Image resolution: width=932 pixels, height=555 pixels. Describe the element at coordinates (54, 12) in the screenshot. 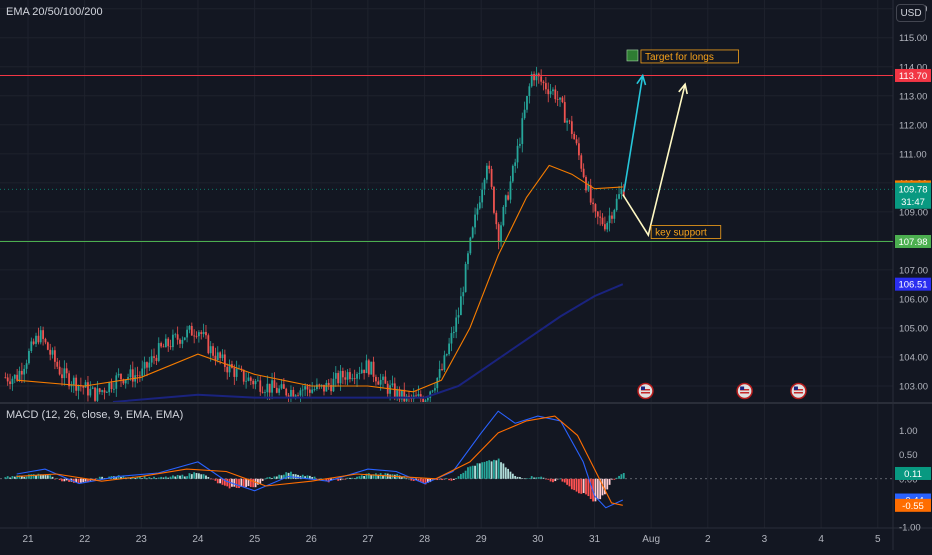

I see `ema-indicator-label: EMA 20/50/100/200` at that location.